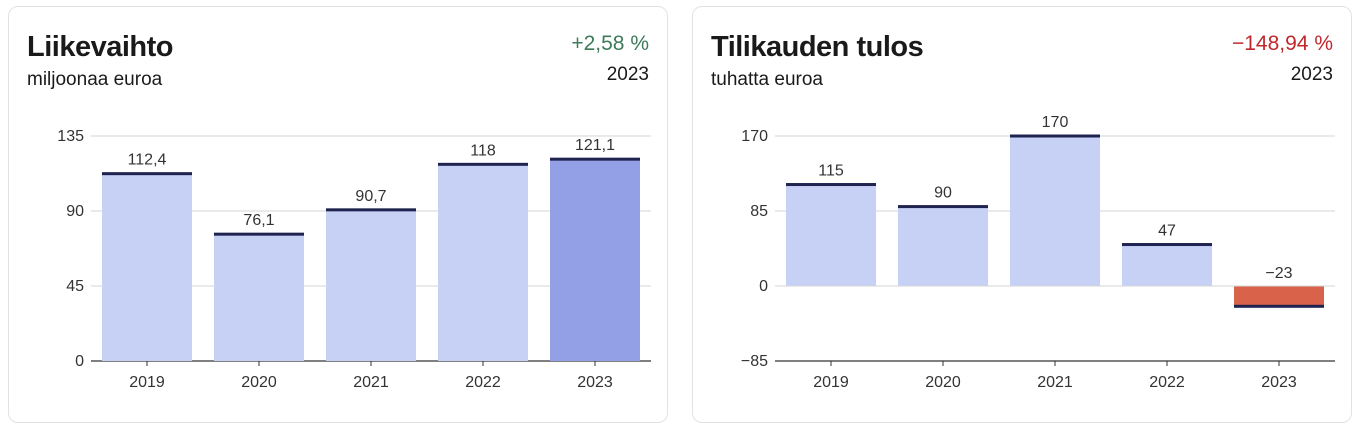 The image size is (1355, 431). What do you see at coordinates (1278, 273) in the screenshot?
I see `data-label: −23` at bounding box center [1278, 273].